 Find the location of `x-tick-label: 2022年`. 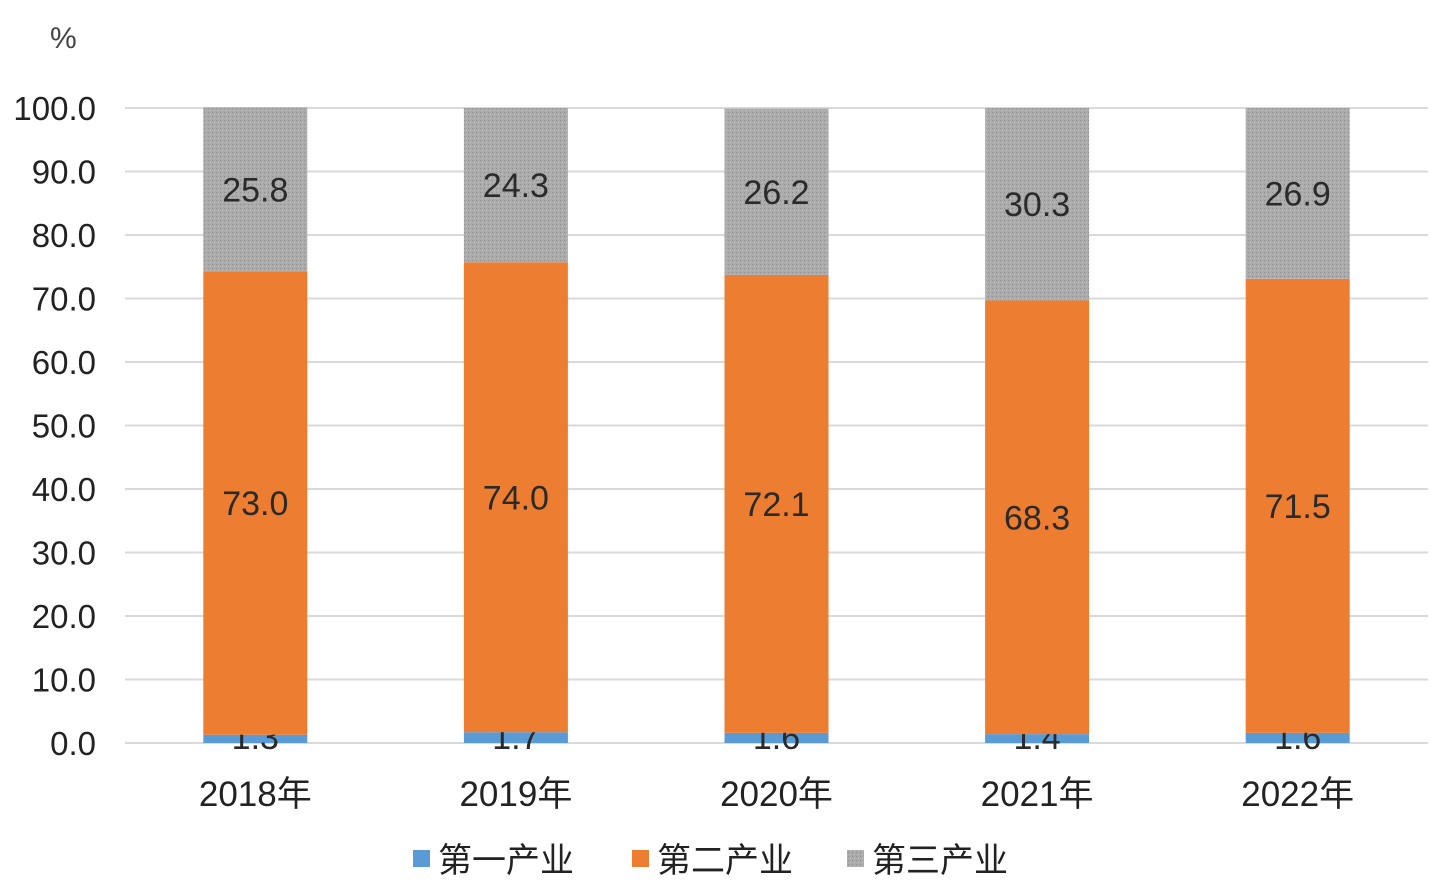

x-tick-label: 2022年 is located at coordinates (1297, 794).